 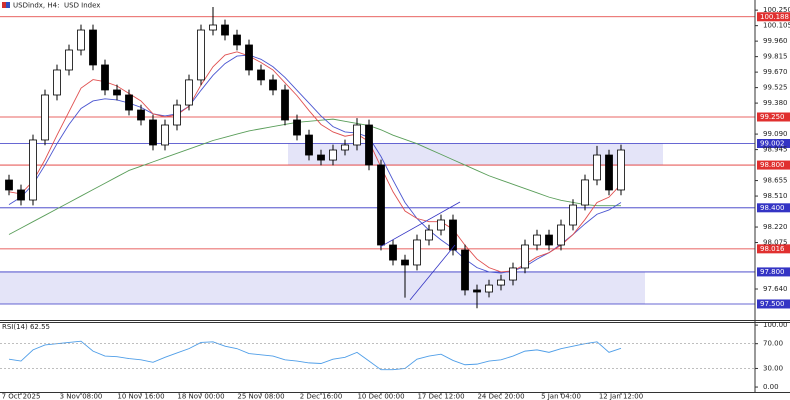 I want to click on x-tick-label: 24 Dec 20:00, so click(x=500, y=396).